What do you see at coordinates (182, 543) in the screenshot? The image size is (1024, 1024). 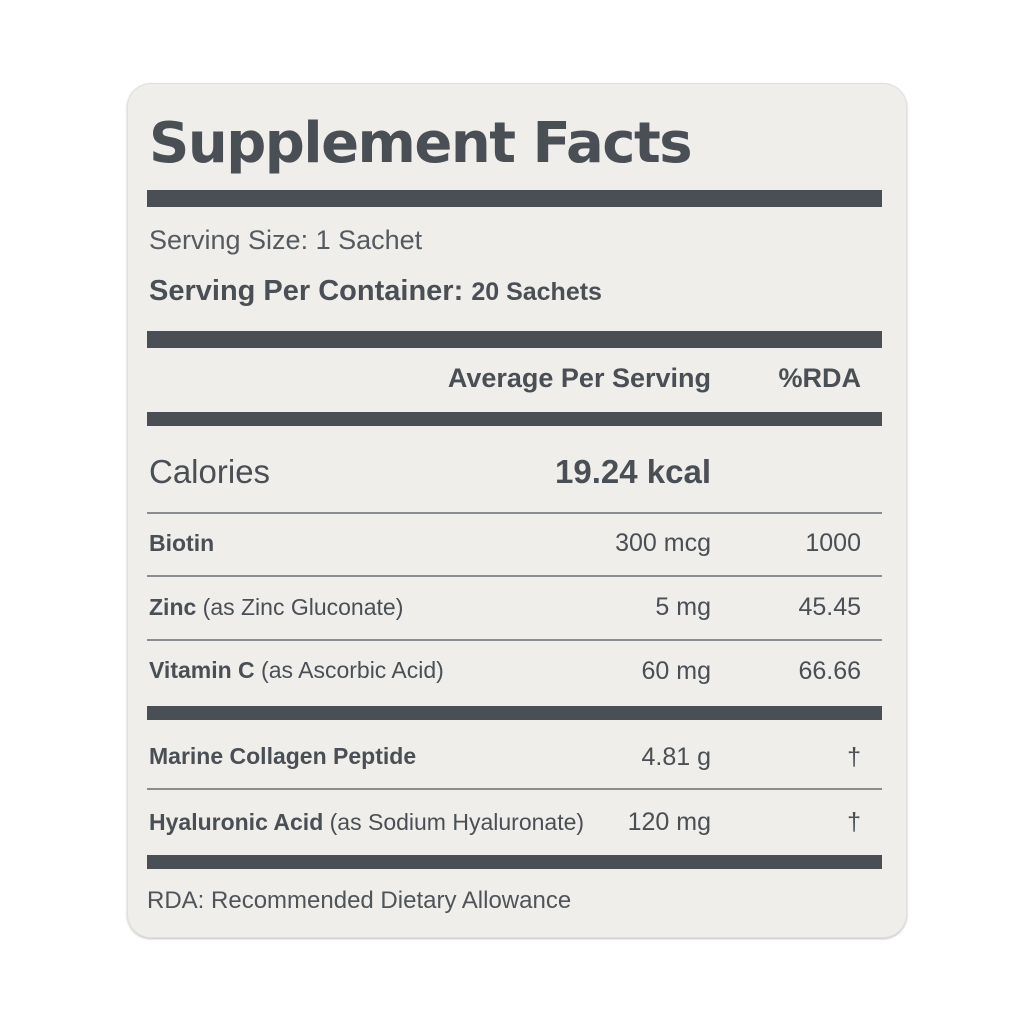 I see `nutrient-name: Biotin` at bounding box center [182, 543].